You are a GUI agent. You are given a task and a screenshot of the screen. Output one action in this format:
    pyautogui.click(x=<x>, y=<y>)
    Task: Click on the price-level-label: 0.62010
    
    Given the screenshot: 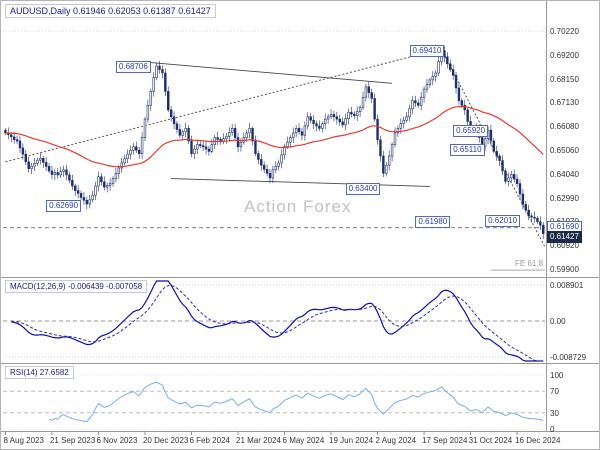 What is the action you would take?
    pyautogui.click(x=503, y=221)
    